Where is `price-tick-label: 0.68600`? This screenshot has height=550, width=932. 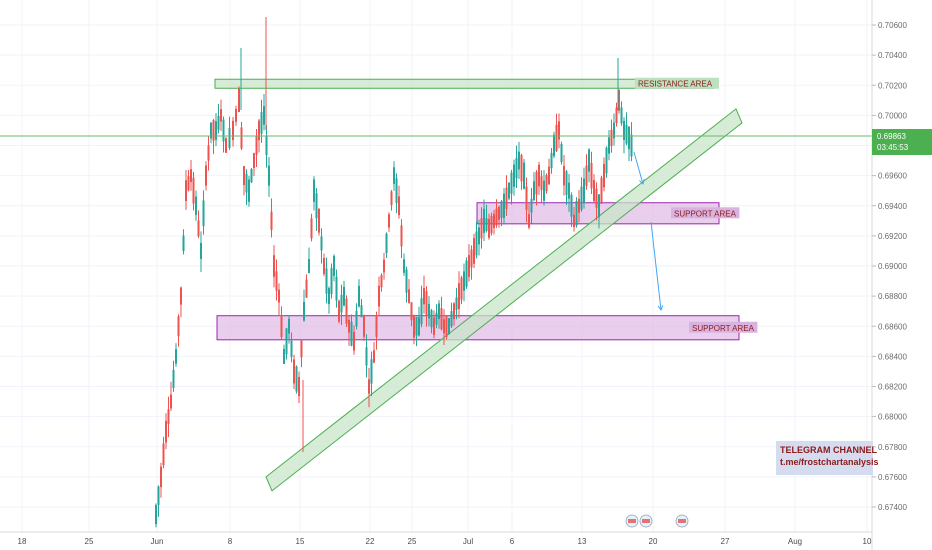 price-tick-label: 0.68600 is located at coordinates (892, 326).